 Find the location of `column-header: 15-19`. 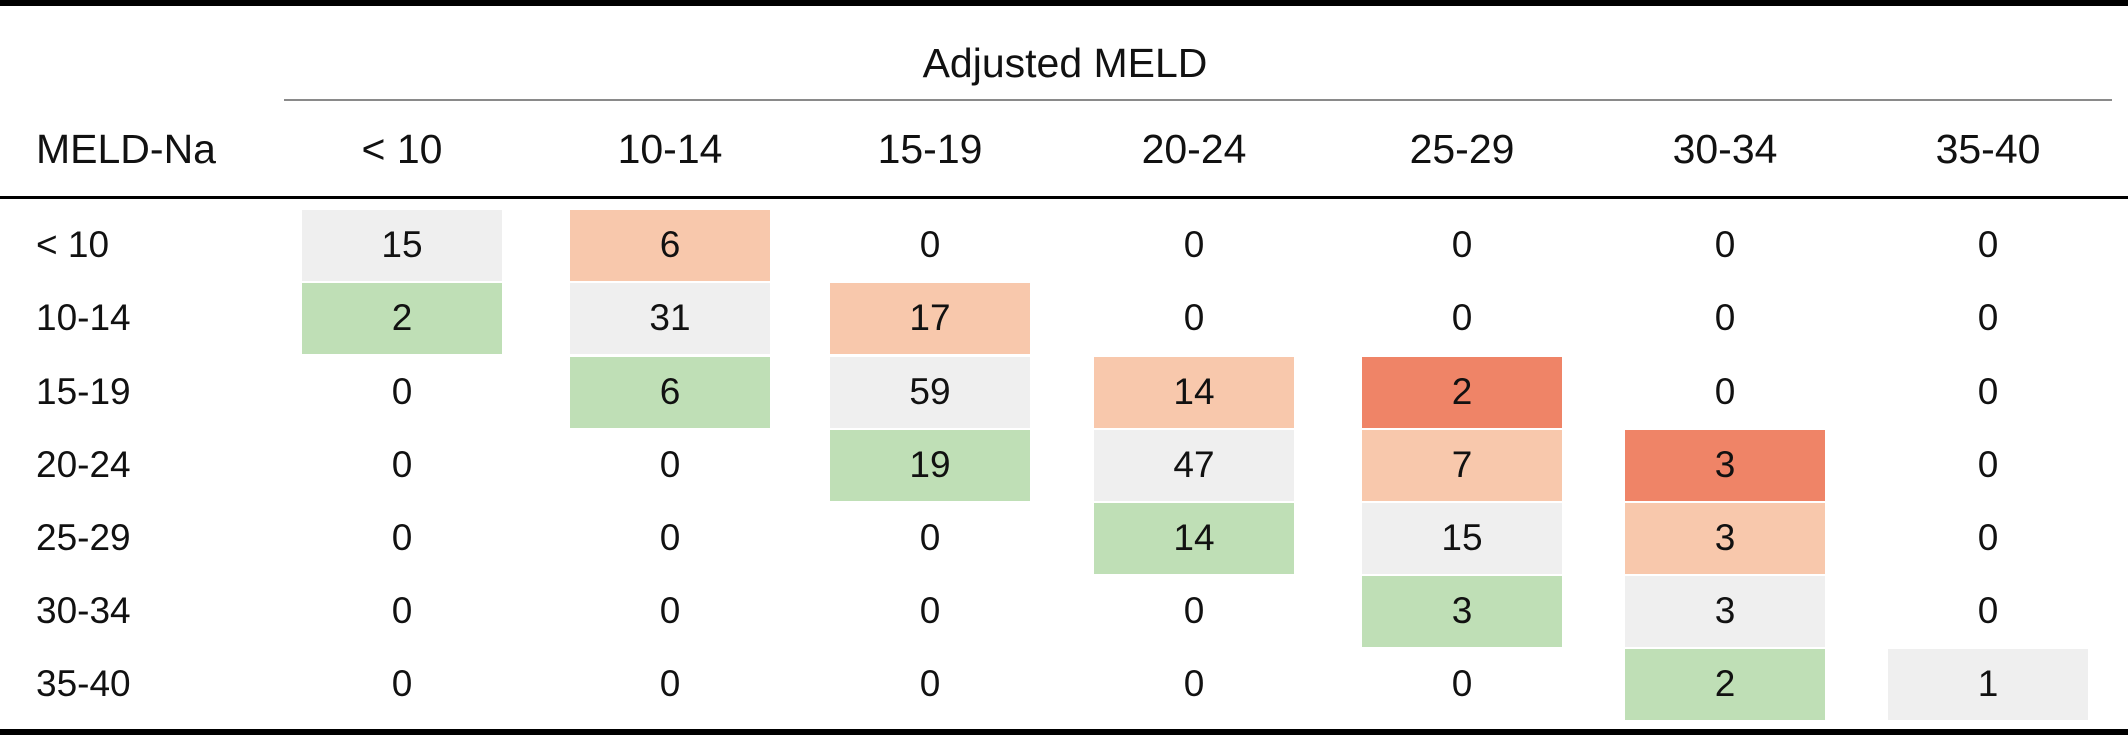

column-header: 15-19 is located at coordinates (930, 149).